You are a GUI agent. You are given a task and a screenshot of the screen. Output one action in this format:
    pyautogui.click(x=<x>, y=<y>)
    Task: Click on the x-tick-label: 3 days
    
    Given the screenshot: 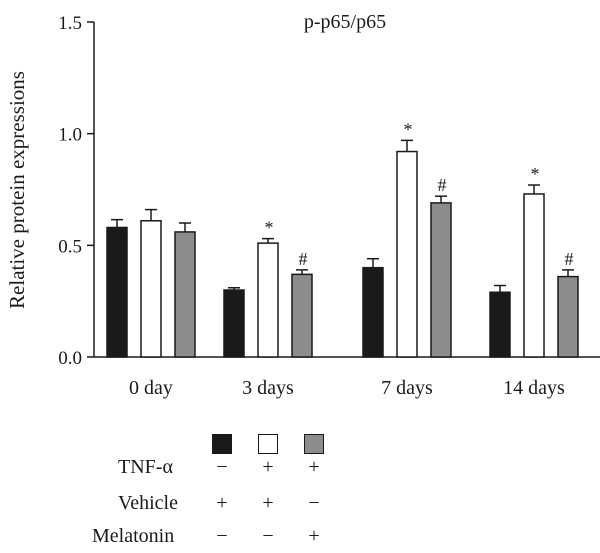 What is the action you would take?
    pyautogui.click(x=268, y=388)
    